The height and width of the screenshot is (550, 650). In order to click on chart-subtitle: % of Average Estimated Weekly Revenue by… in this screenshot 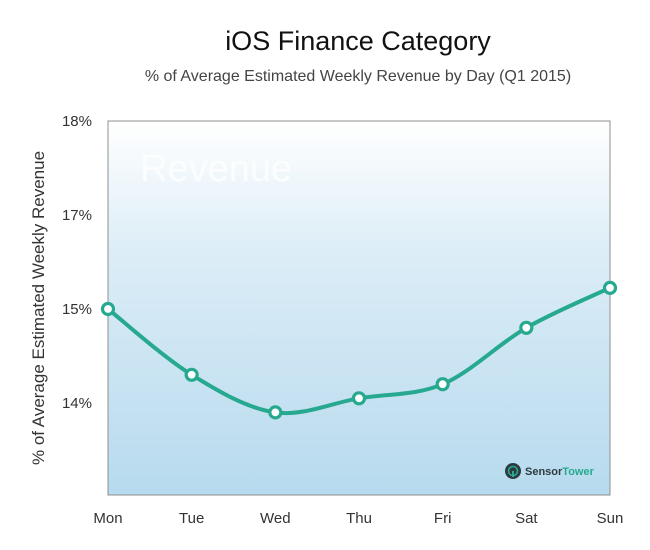, I will do `click(358, 76)`.